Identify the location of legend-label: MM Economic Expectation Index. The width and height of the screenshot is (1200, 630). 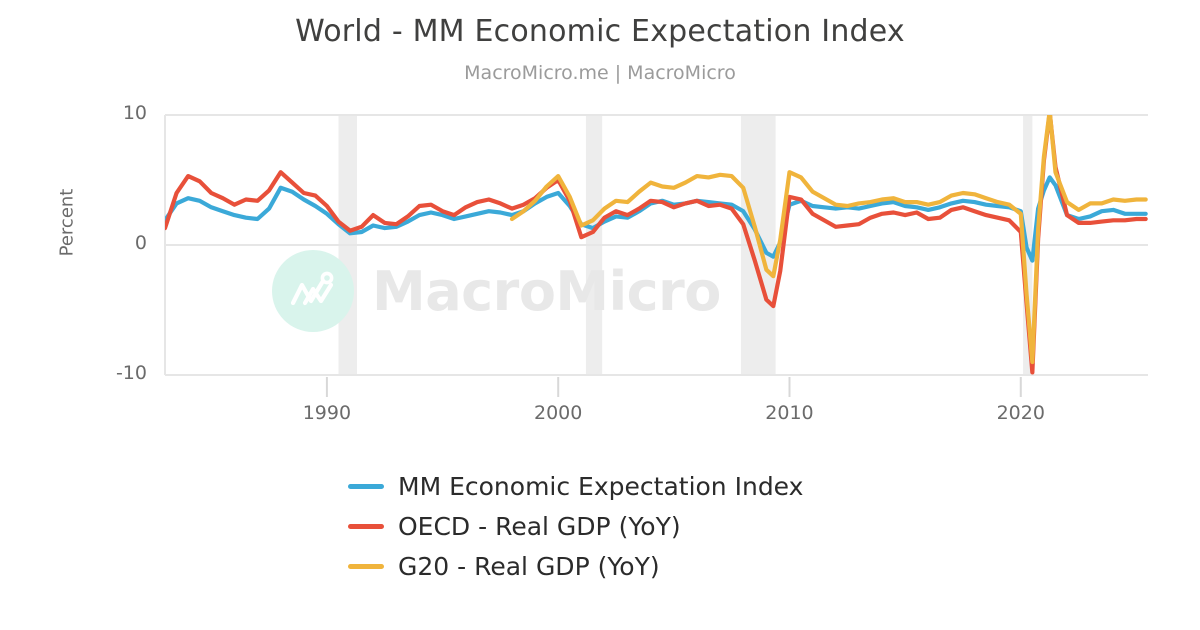
(601, 486).